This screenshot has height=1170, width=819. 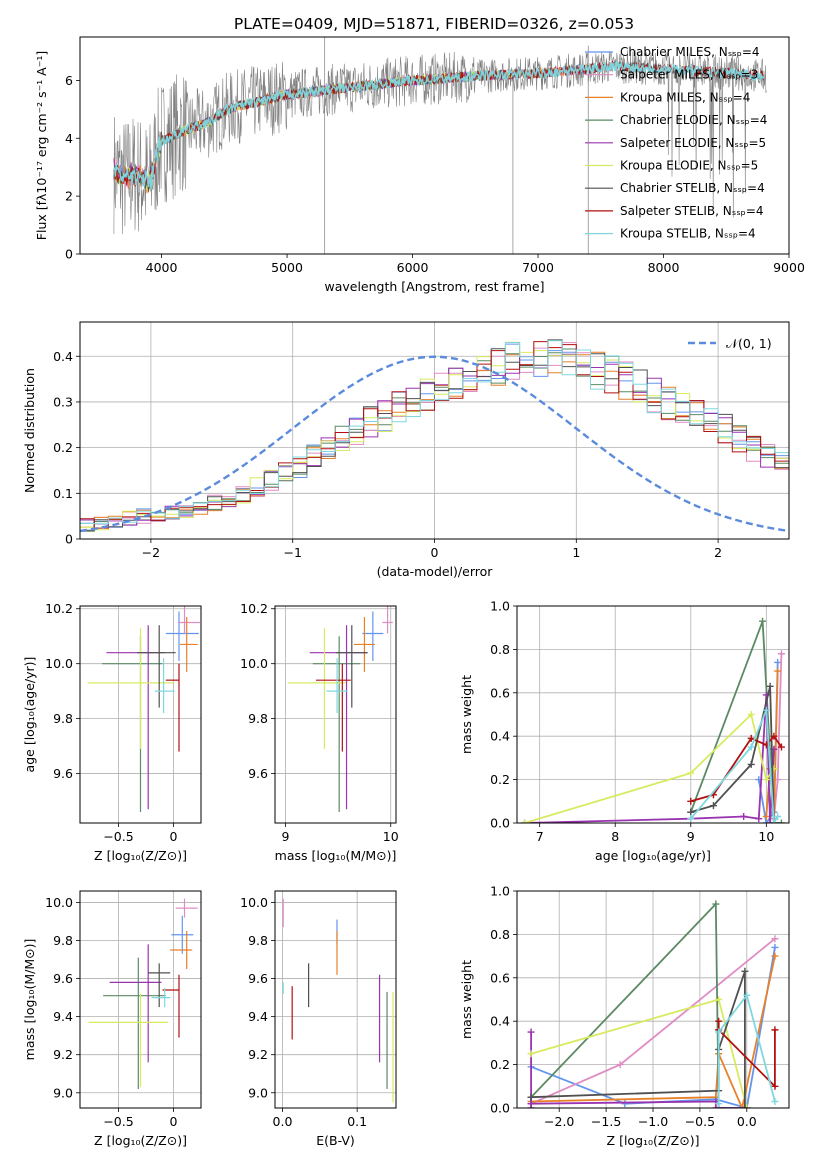 I want to click on tick-label-x: 6000, so click(x=413, y=267).